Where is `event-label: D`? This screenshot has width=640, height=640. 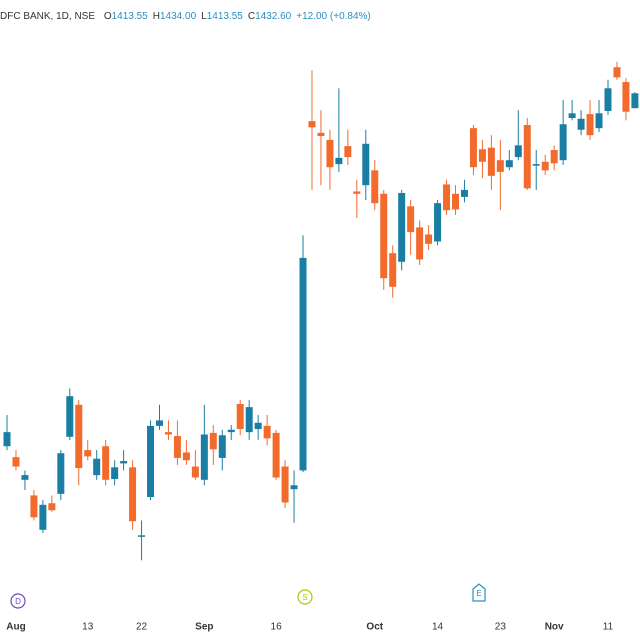
event-label: D is located at coordinates (18, 601).